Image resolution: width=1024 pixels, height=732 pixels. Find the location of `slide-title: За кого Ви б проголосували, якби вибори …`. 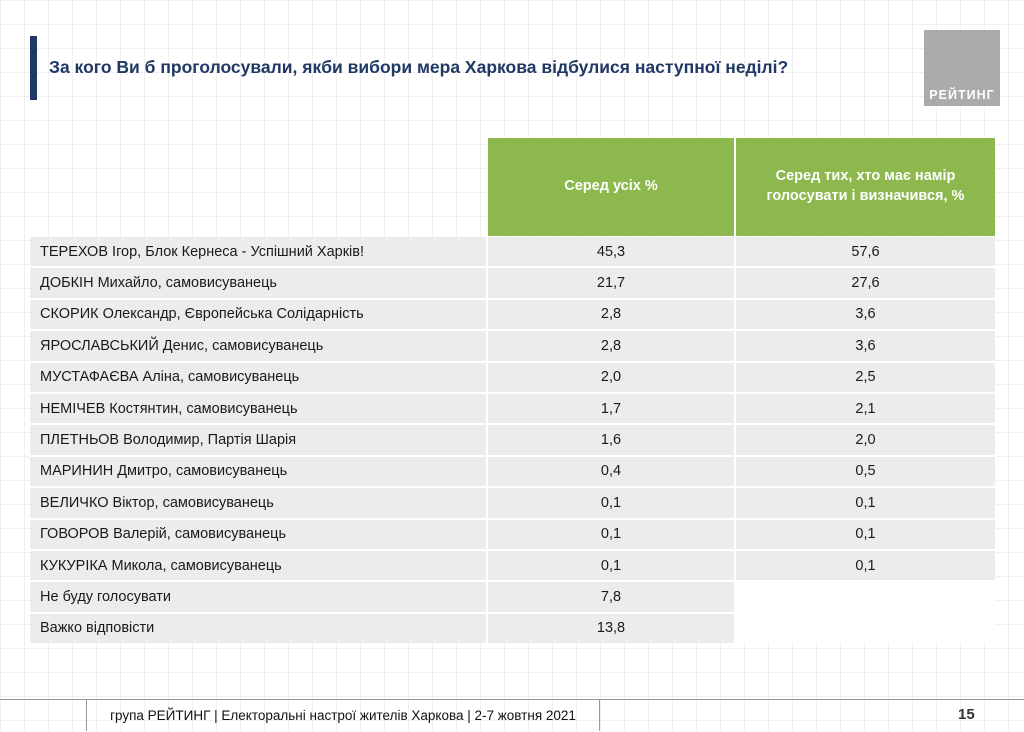

slide-title: За кого Ви б проголосували, якби вибори … is located at coordinates (419, 67).